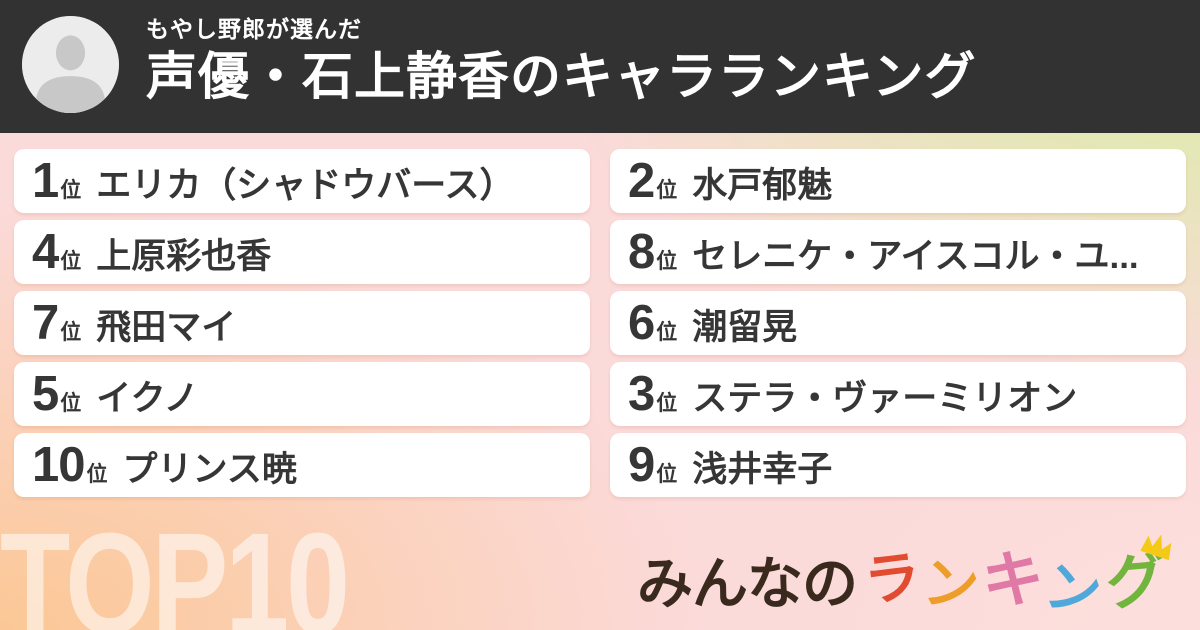 This screenshot has height=630, width=1200. I want to click on rank-number: 5, so click(45, 394).